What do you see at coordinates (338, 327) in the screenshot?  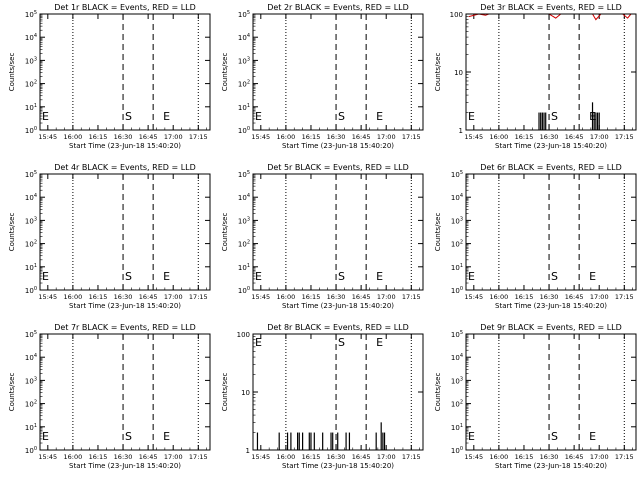 I see `plot-title: Det 8r BLACK = Events, RED = LLD` at bounding box center [338, 327].